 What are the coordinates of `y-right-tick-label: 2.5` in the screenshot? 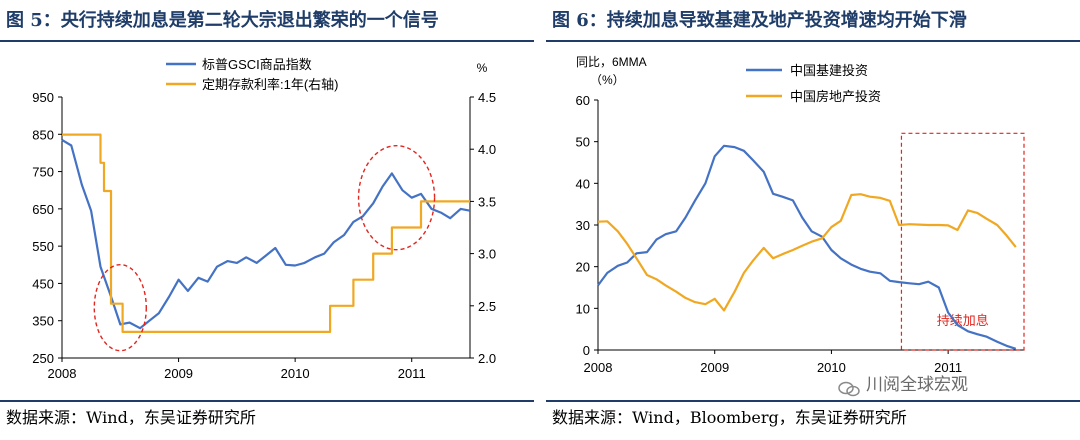 It's located at (487, 306).